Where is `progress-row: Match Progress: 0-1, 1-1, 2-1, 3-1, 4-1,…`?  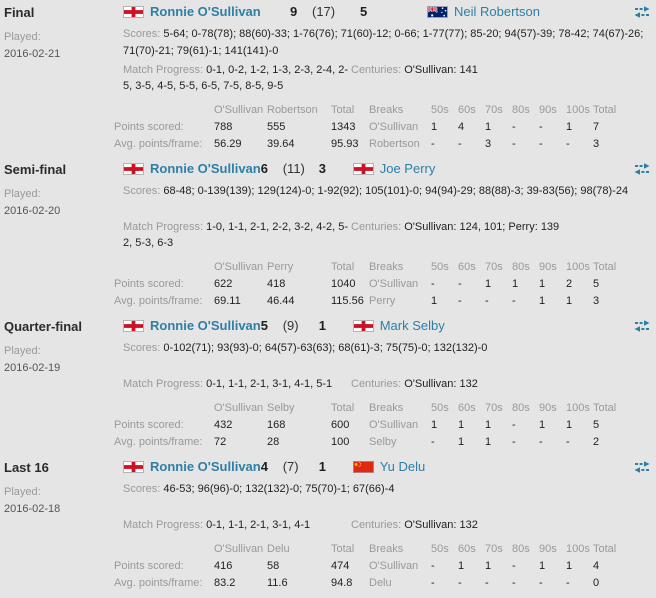
progress-row: Match Progress: 0-1, 1-1, 2-1, 3-1, 4-1,… is located at coordinates (387, 384).